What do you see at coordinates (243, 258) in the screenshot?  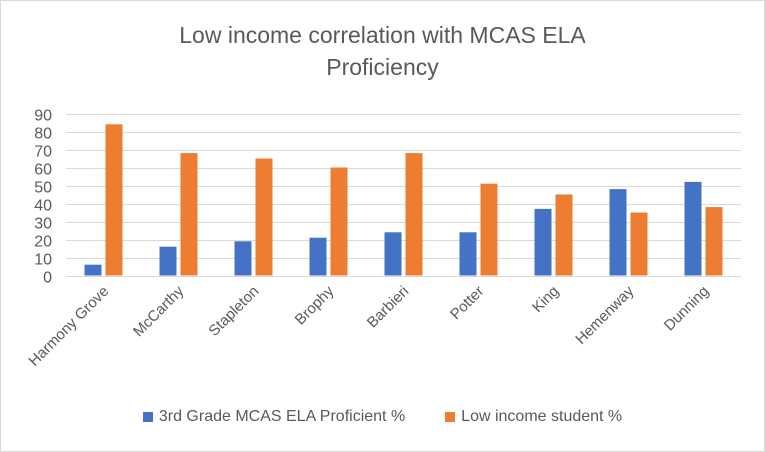 I see `bar-proficient-stapleton` at bounding box center [243, 258].